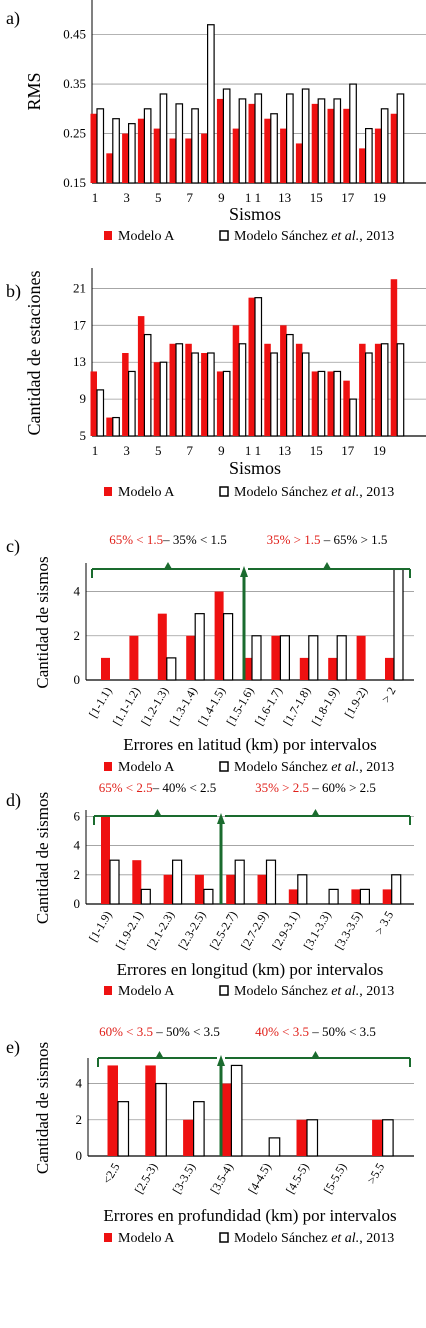 The height and width of the screenshot is (1328, 426). Describe the element at coordinates (317, 930) in the screenshot. I see `x-tick-label: [3.1-3.3)` at that location.